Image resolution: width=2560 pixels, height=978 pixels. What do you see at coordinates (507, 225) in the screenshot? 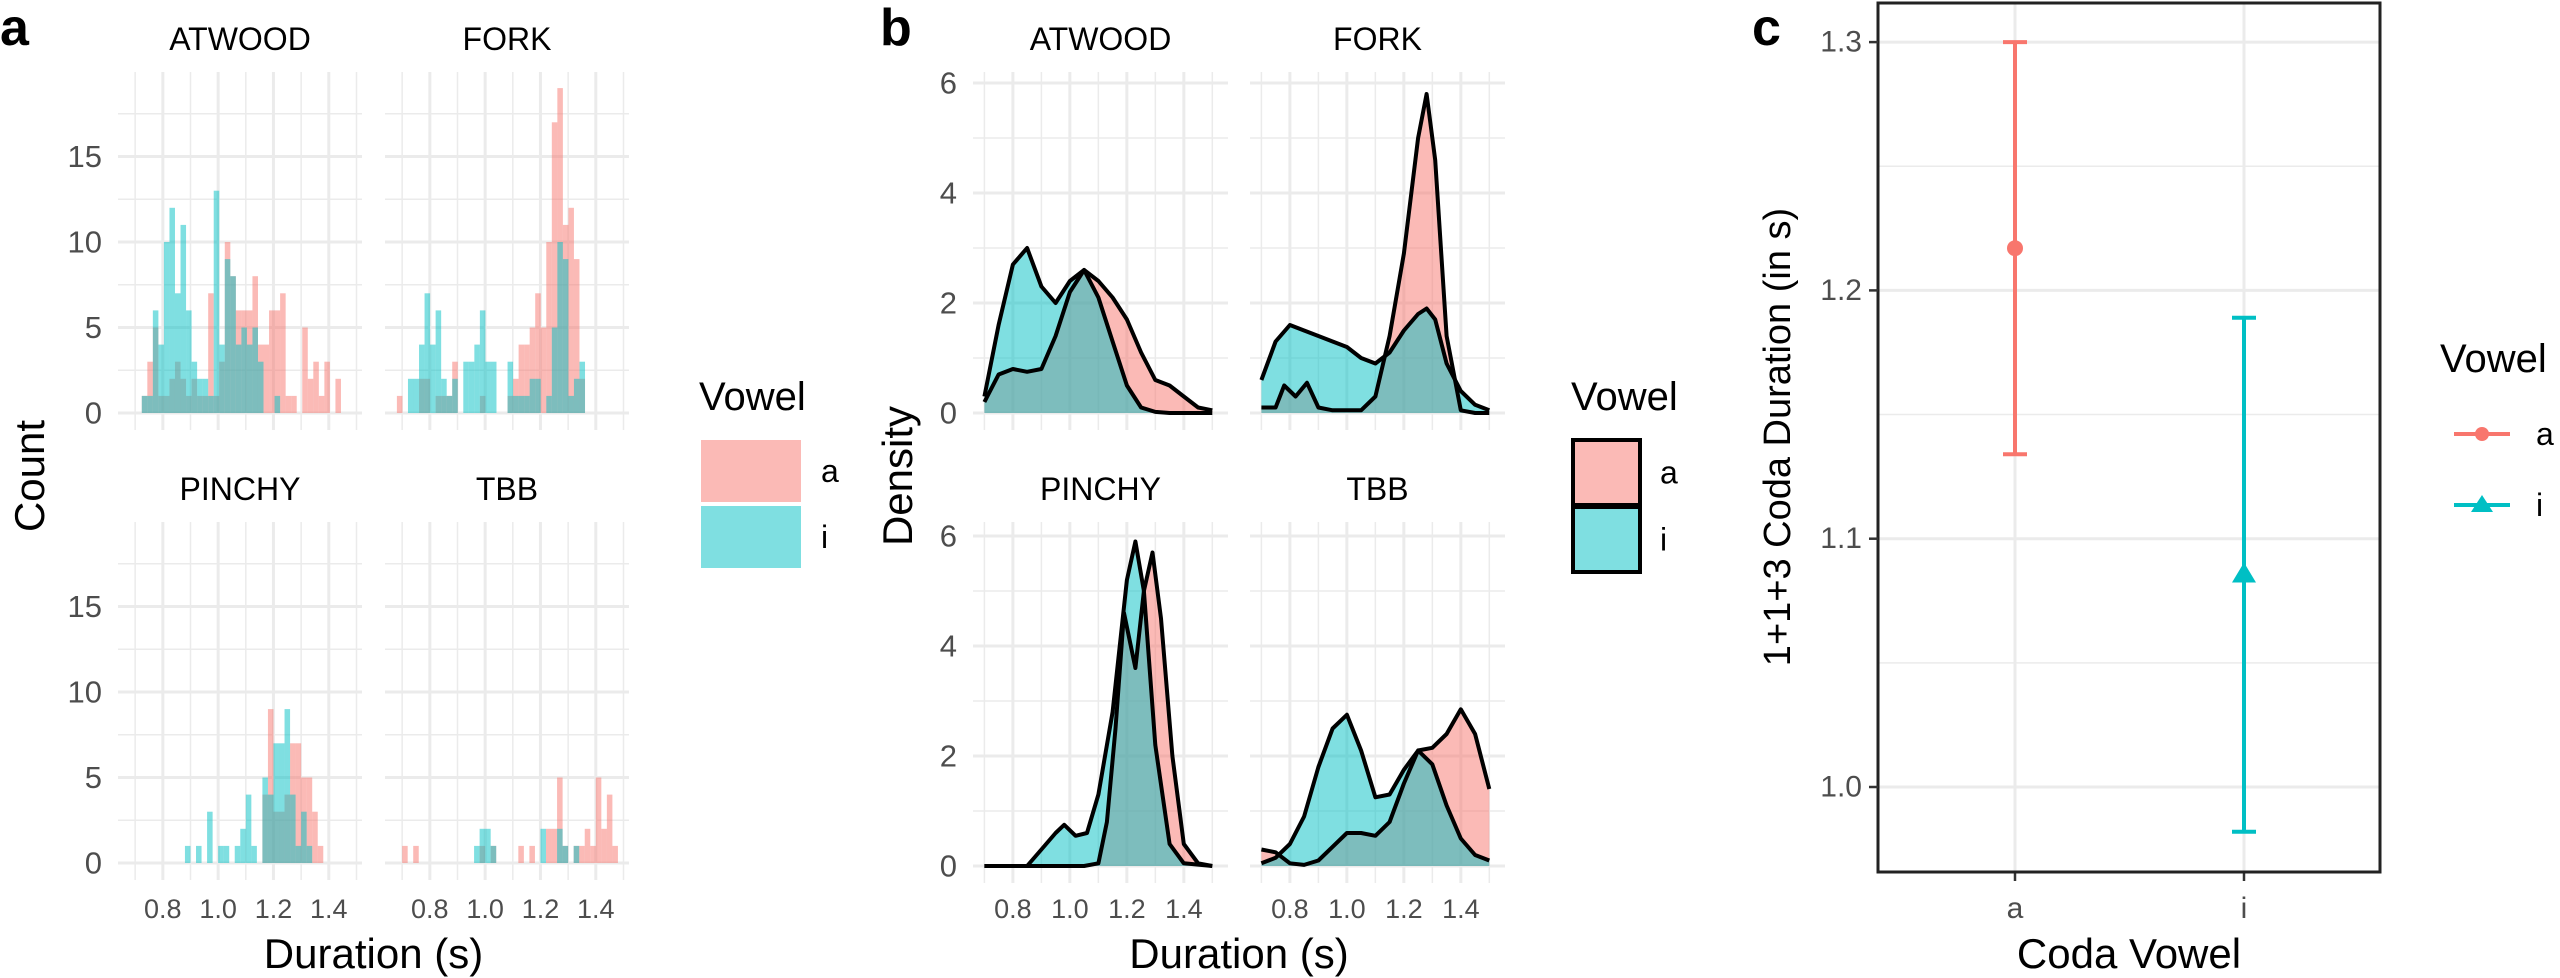
I see `facet-fork: FORK` at bounding box center [507, 225].